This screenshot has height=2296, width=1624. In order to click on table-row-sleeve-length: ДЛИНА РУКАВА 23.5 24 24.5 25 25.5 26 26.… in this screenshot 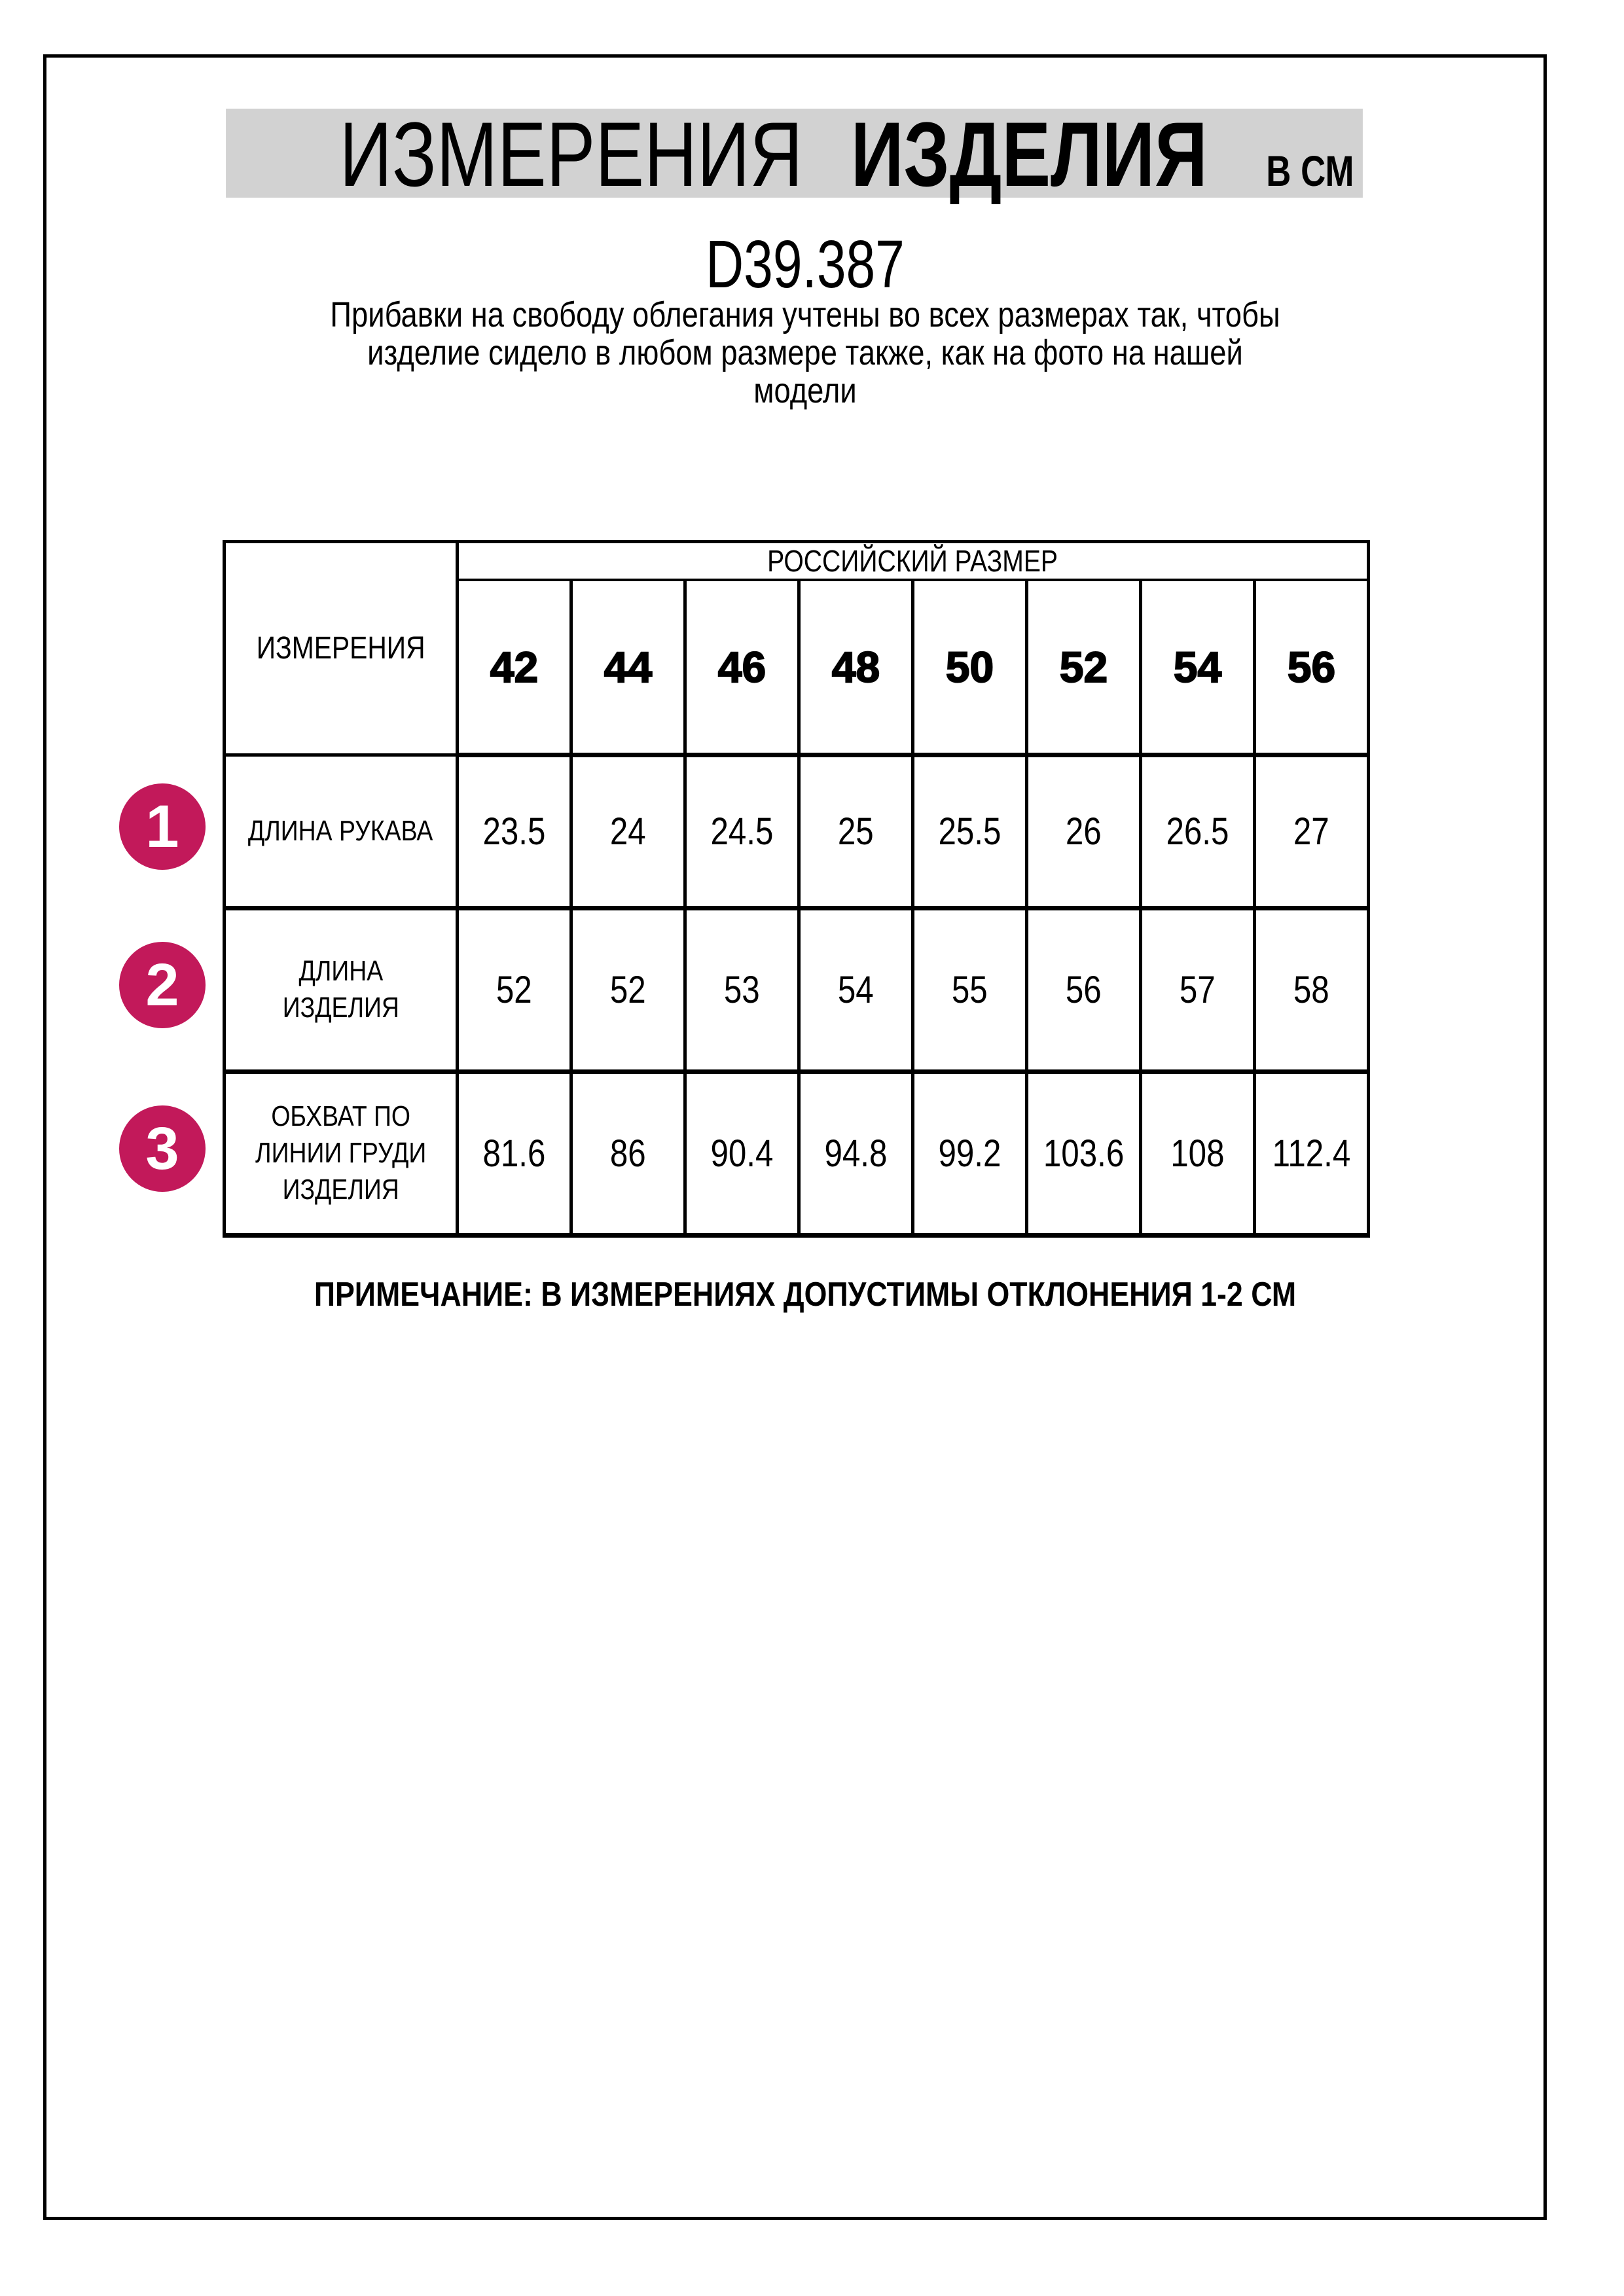, I will do `click(796, 832)`.